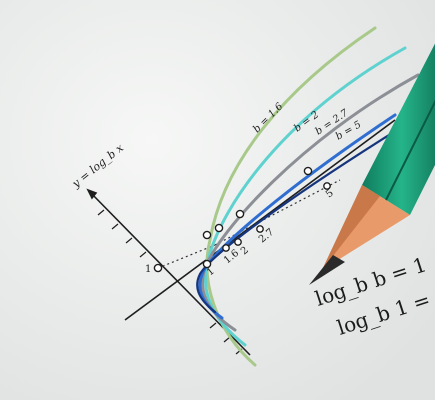  What do you see at coordinates (245, 251) in the screenshot?
I see `x-tick-2: 2` at bounding box center [245, 251].